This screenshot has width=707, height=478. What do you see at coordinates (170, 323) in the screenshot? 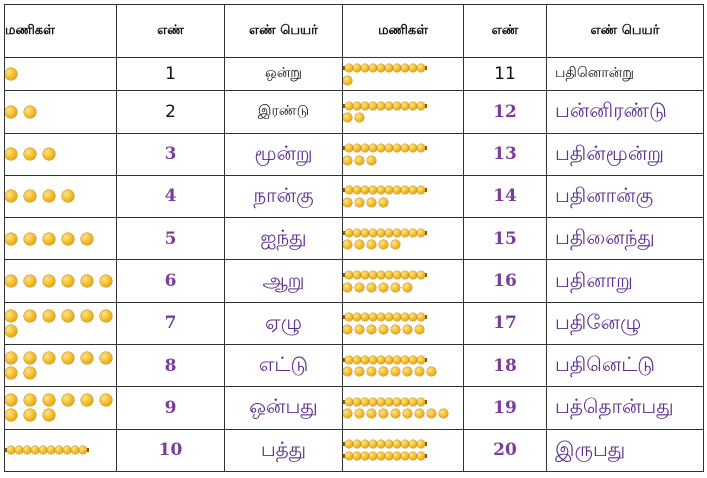
I see `number-value: 7` at bounding box center [170, 323].